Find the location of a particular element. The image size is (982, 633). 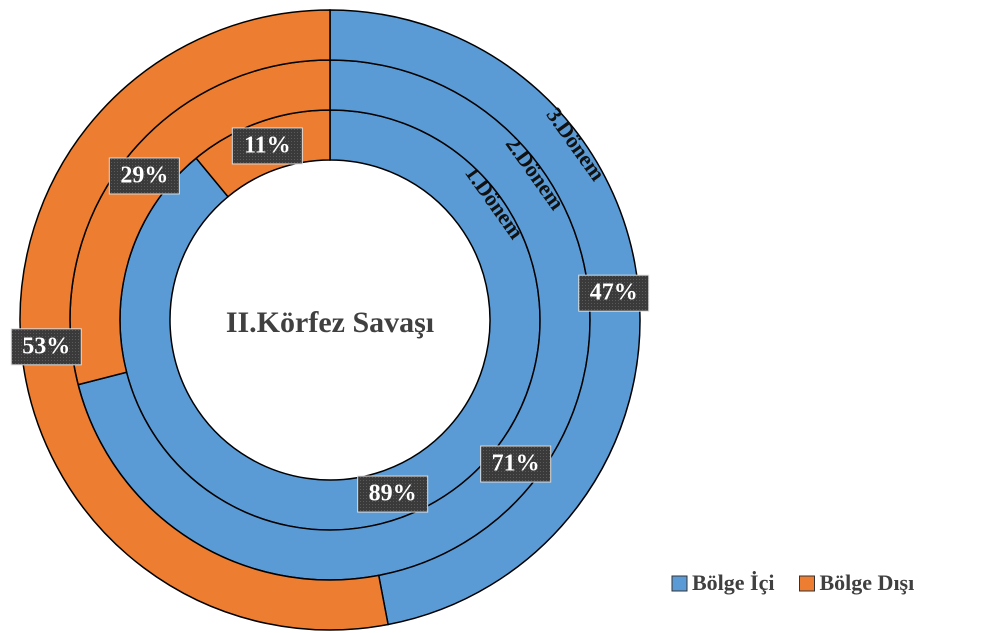

data-label: 29% is located at coordinates (144, 175).